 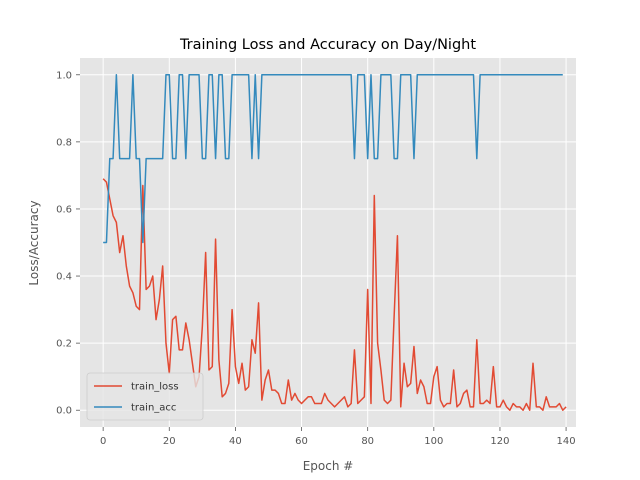 What do you see at coordinates (328, 466) in the screenshot?
I see `x-axis-label: Epoch #` at bounding box center [328, 466].